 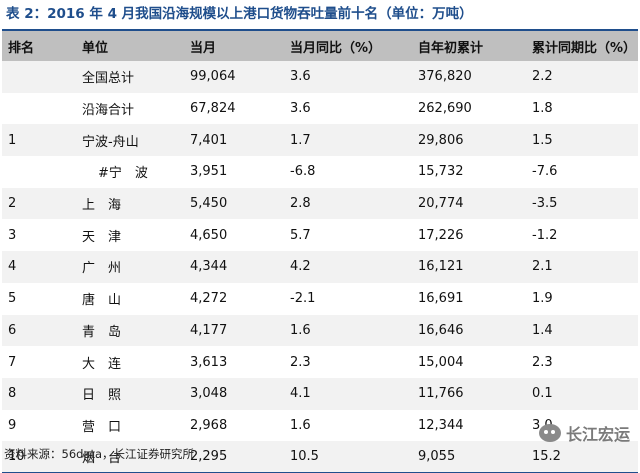 I want to click on cell-ytd: 16,691, so click(x=441, y=299).